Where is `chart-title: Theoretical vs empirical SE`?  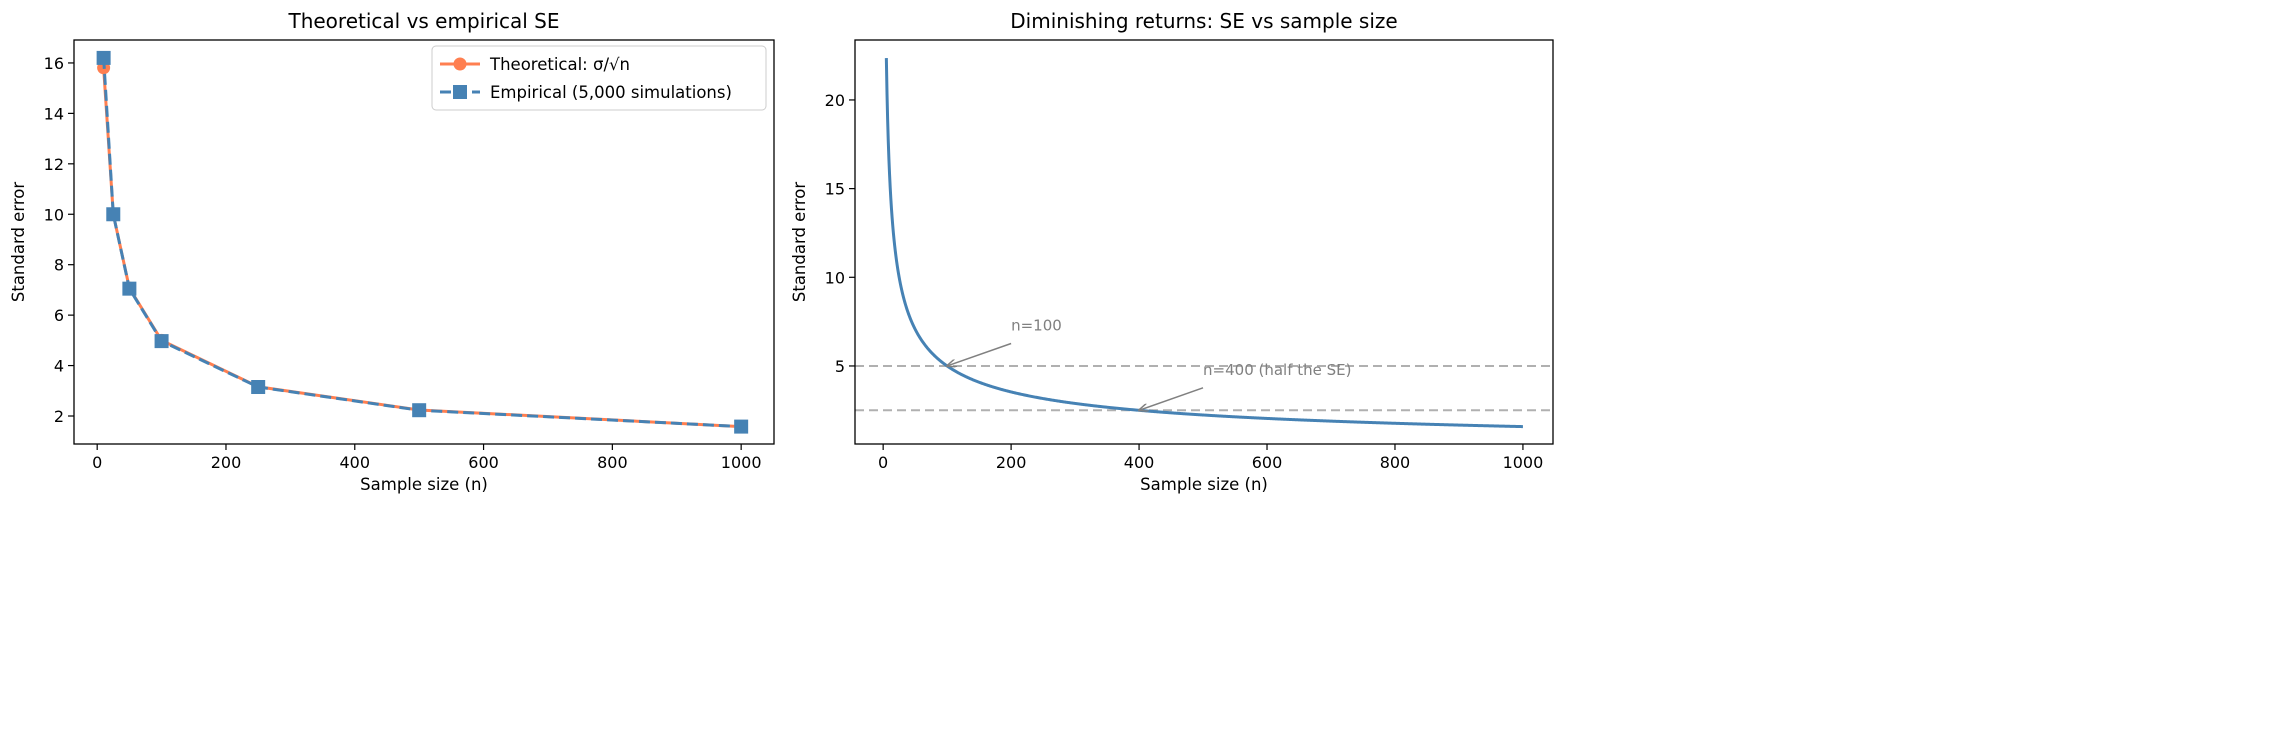
chart-title: Theoretical vs empirical SE is located at coordinates (423, 21).